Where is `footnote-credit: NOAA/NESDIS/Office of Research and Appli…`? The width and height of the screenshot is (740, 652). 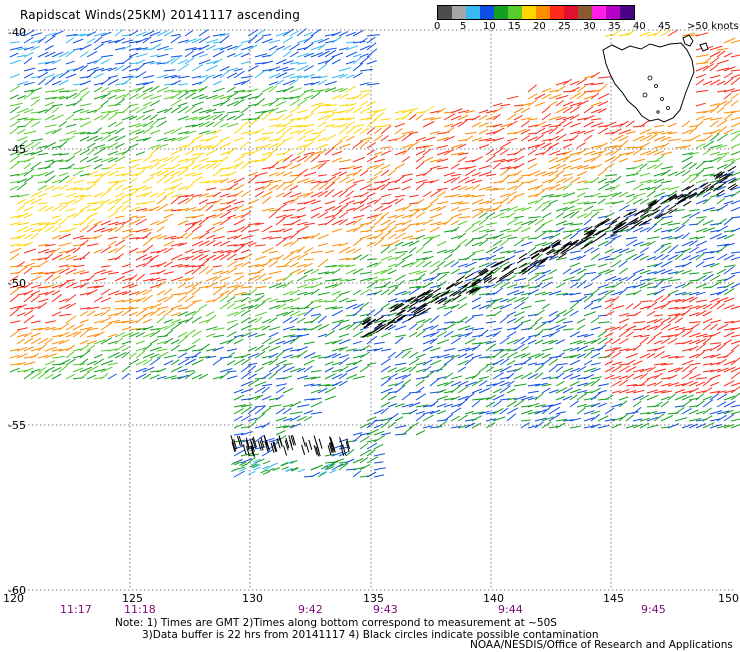 footnote-credit: NOAA/NESDIS/Office of Research and Appli… is located at coordinates (601, 645).